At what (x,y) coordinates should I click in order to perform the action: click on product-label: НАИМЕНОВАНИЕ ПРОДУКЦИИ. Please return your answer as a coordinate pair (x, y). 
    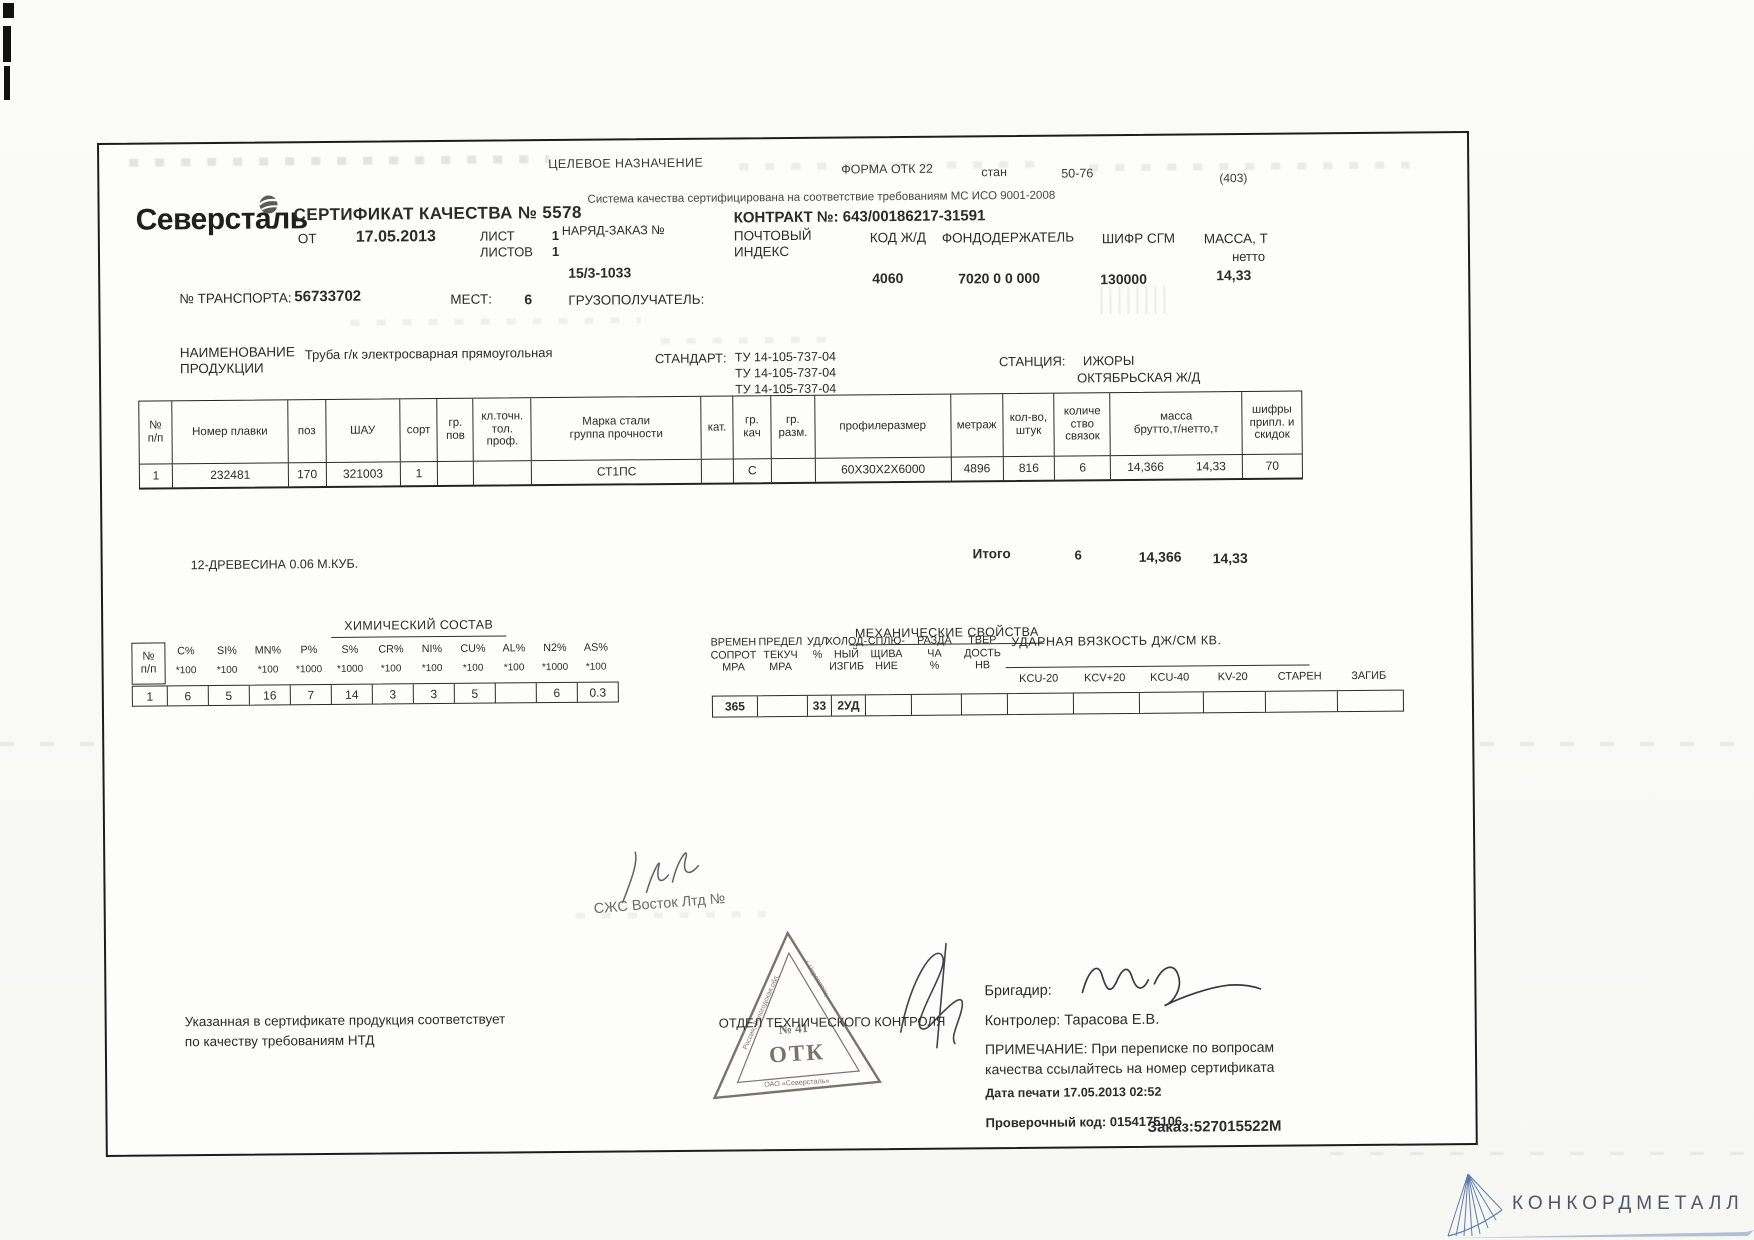
    Looking at the image, I should click on (237, 360).